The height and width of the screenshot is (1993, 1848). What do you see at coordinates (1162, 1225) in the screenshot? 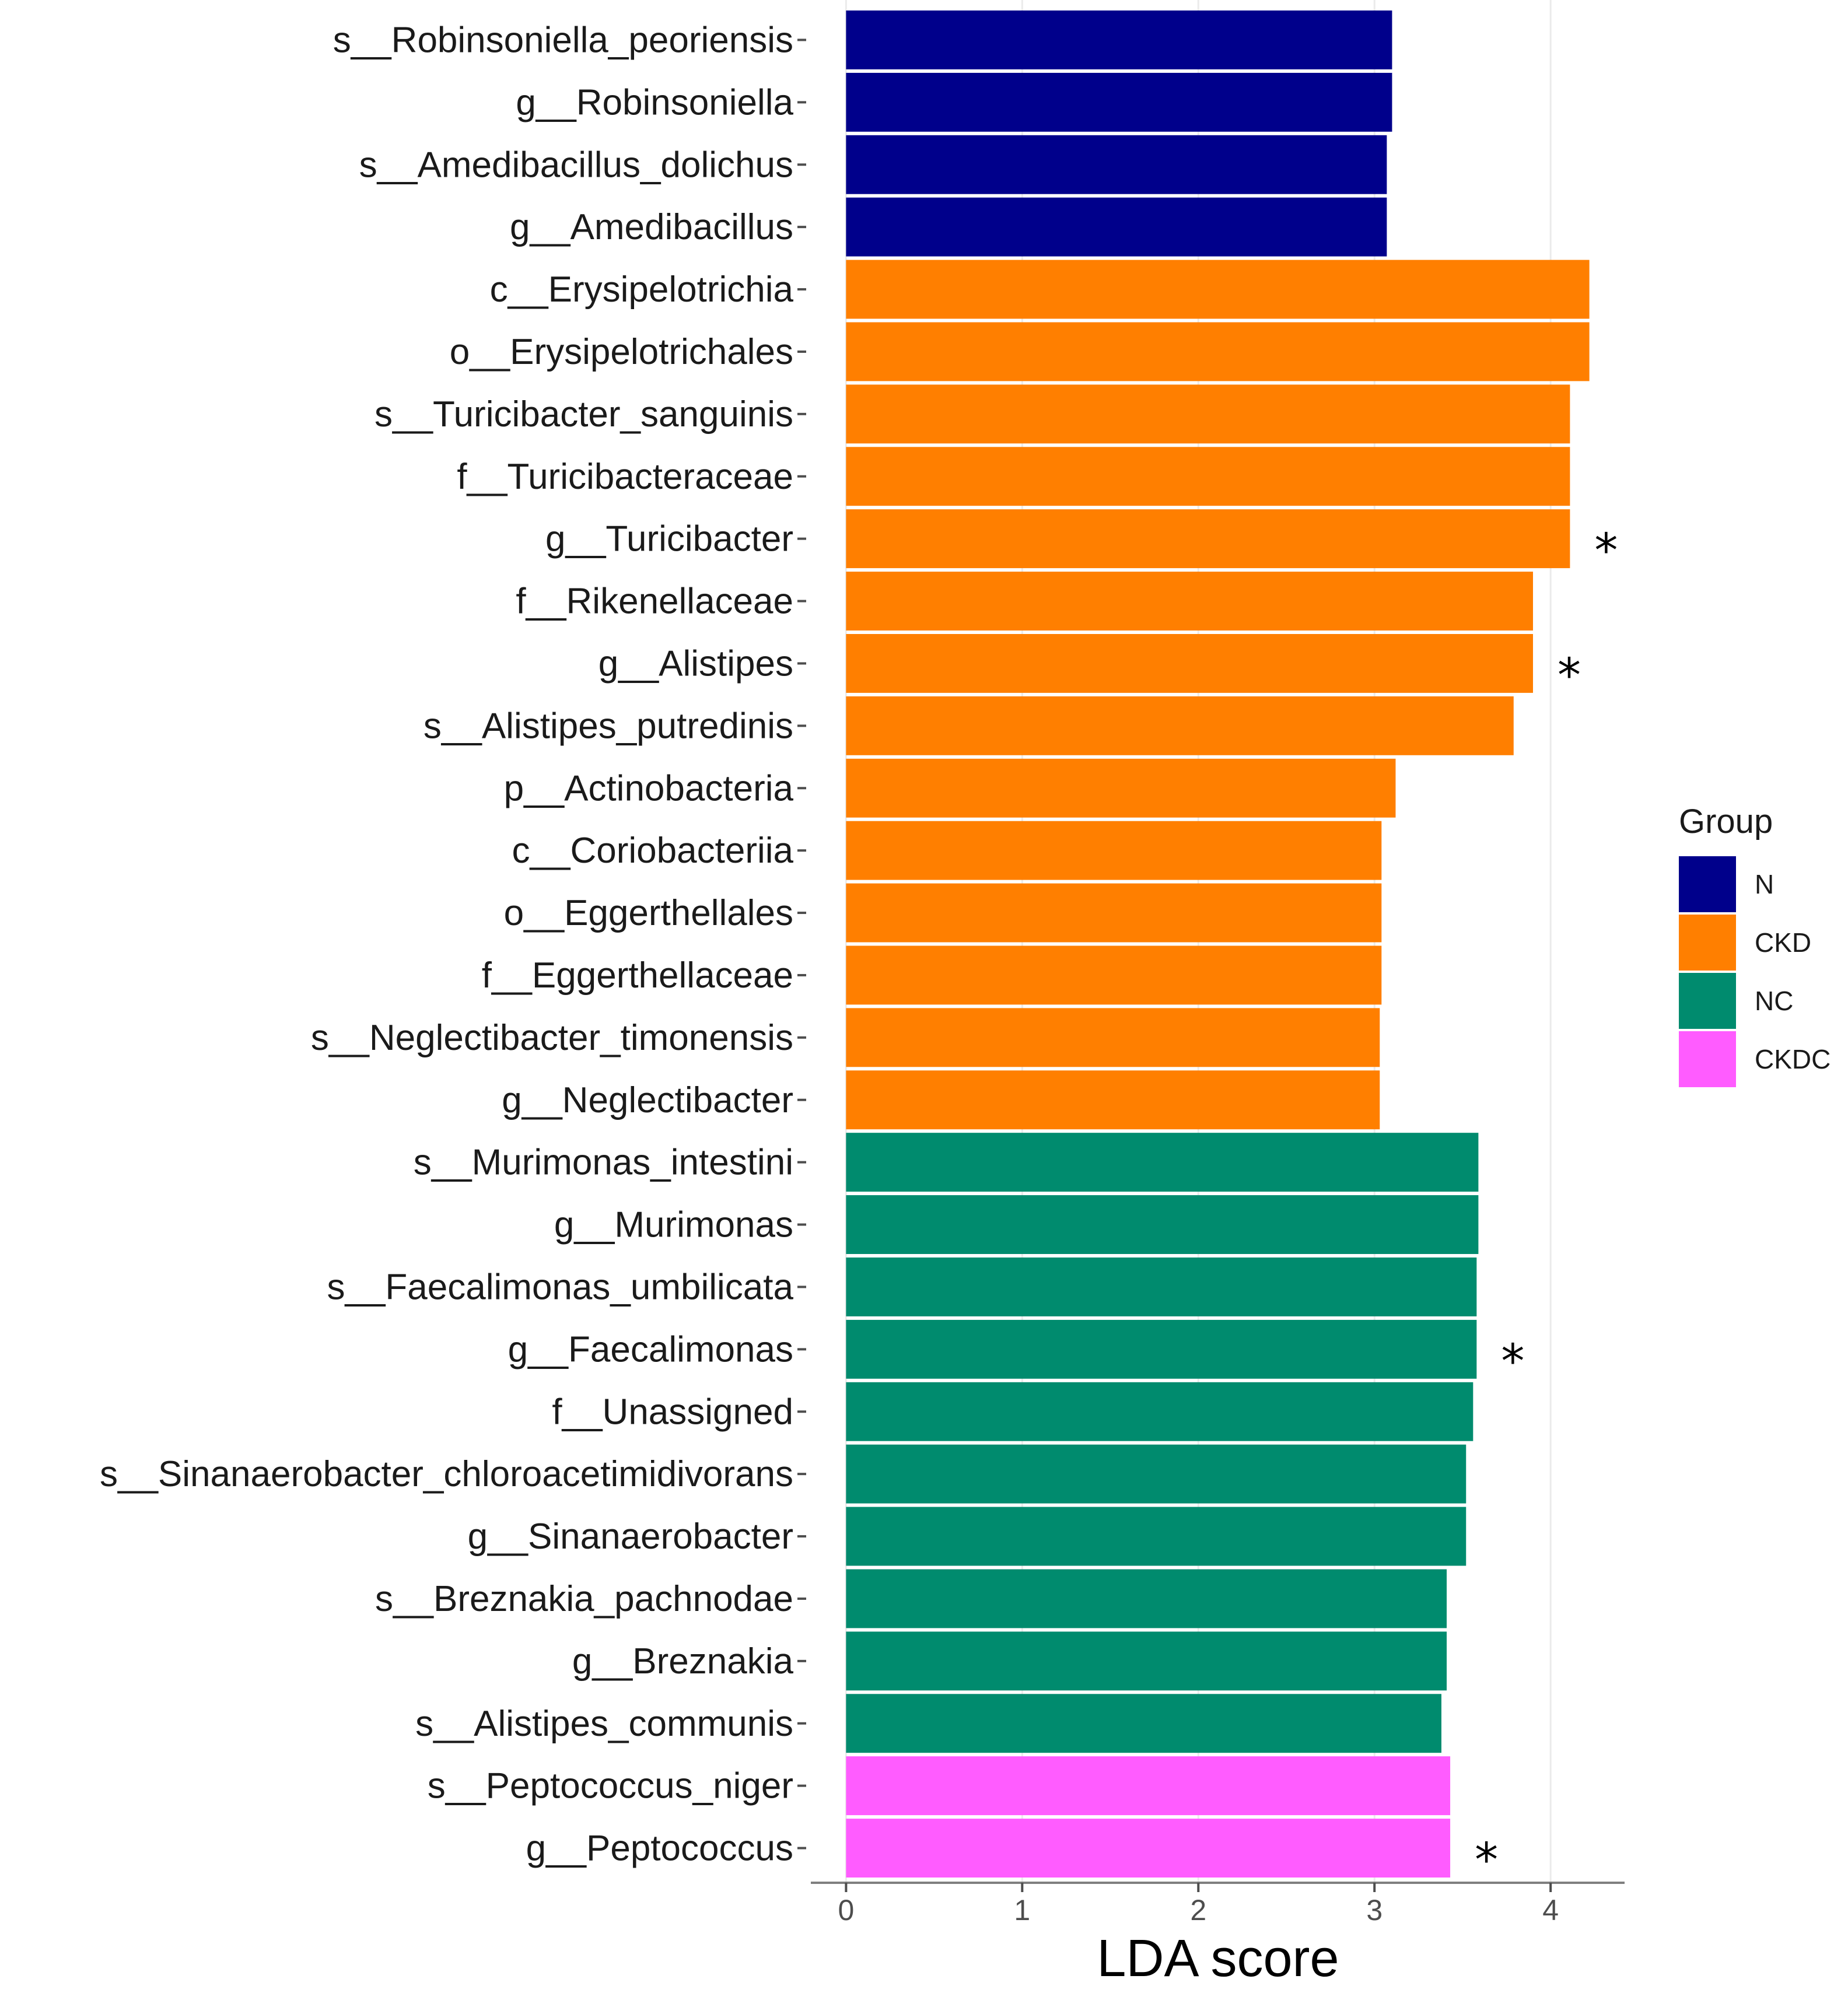
I see `bar-g__Murimonas` at bounding box center [1162, 1225].